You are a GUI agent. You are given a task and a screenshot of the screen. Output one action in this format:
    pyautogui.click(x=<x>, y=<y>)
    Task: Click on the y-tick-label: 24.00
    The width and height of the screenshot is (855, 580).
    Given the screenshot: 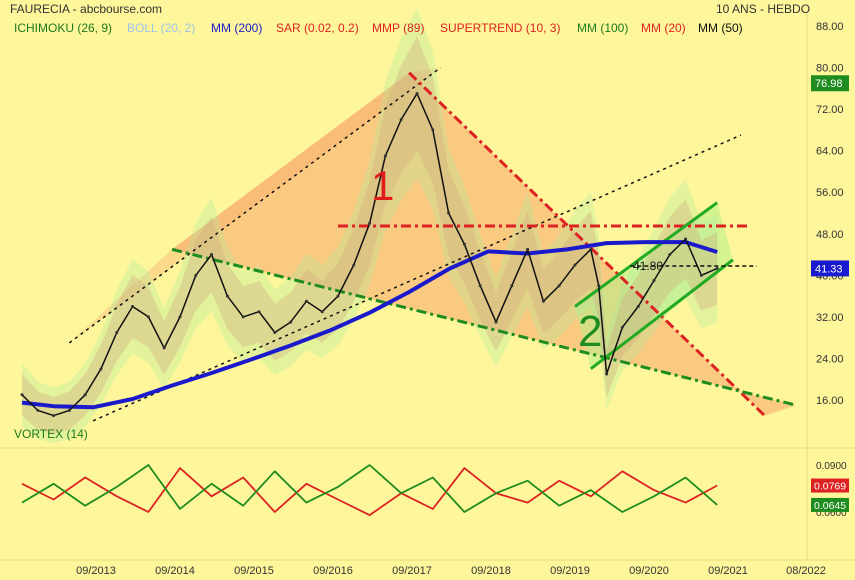 What is the action you would take?
    pyautogui.click(x=830, y=359)
    